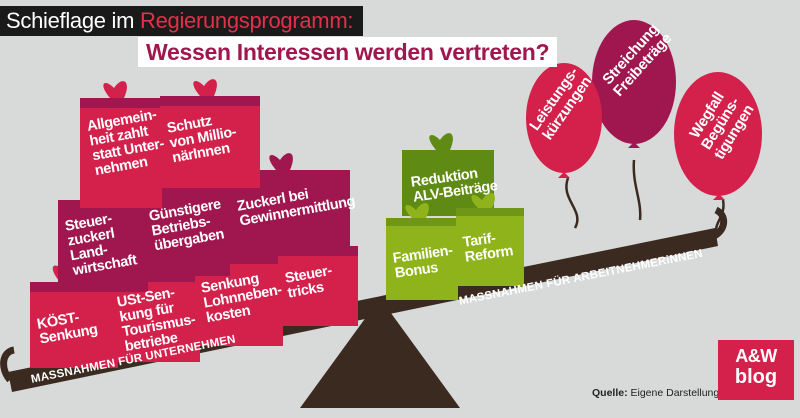 The height and width of the screenshot is (418, 800). What do you see at coordinates (610, 393) in the screenshot?
I see `source-label: Quelle:` at bounding box center [610, 393].